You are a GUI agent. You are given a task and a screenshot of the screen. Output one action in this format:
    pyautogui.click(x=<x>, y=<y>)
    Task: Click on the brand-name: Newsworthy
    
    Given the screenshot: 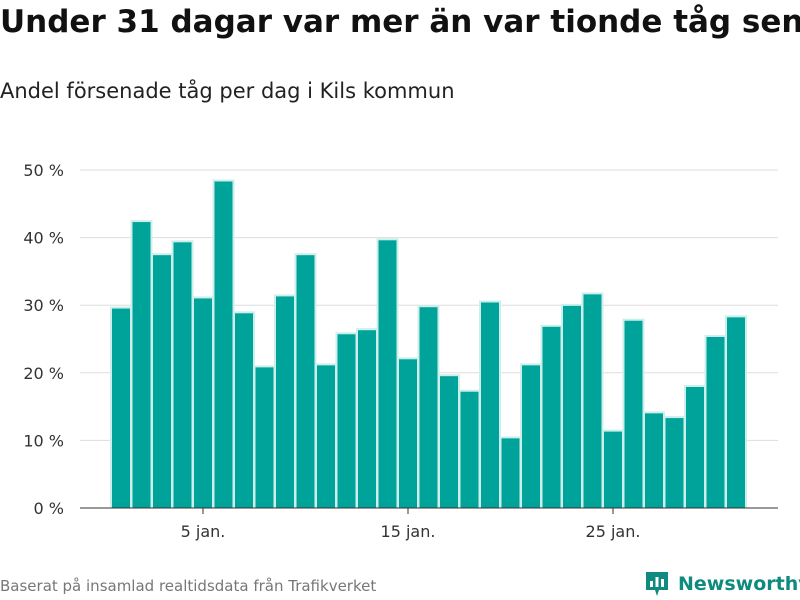 What is the action you would take?
    pyautogui.click(x=739, y=584)
    